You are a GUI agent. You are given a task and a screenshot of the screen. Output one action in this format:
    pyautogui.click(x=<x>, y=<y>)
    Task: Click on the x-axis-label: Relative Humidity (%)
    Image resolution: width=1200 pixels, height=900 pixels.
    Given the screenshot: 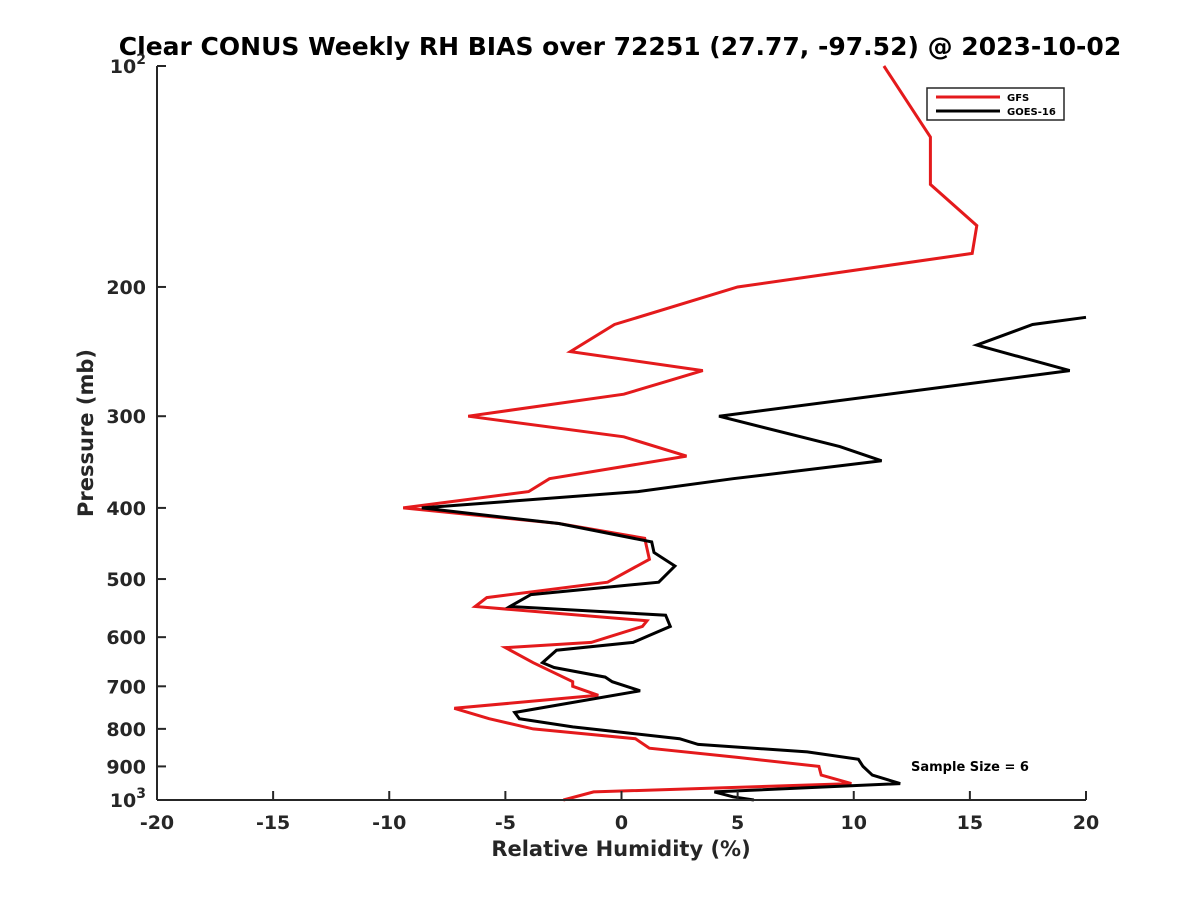 What is the action you would take?
    pyautogui.click(x=620, y=849)
    